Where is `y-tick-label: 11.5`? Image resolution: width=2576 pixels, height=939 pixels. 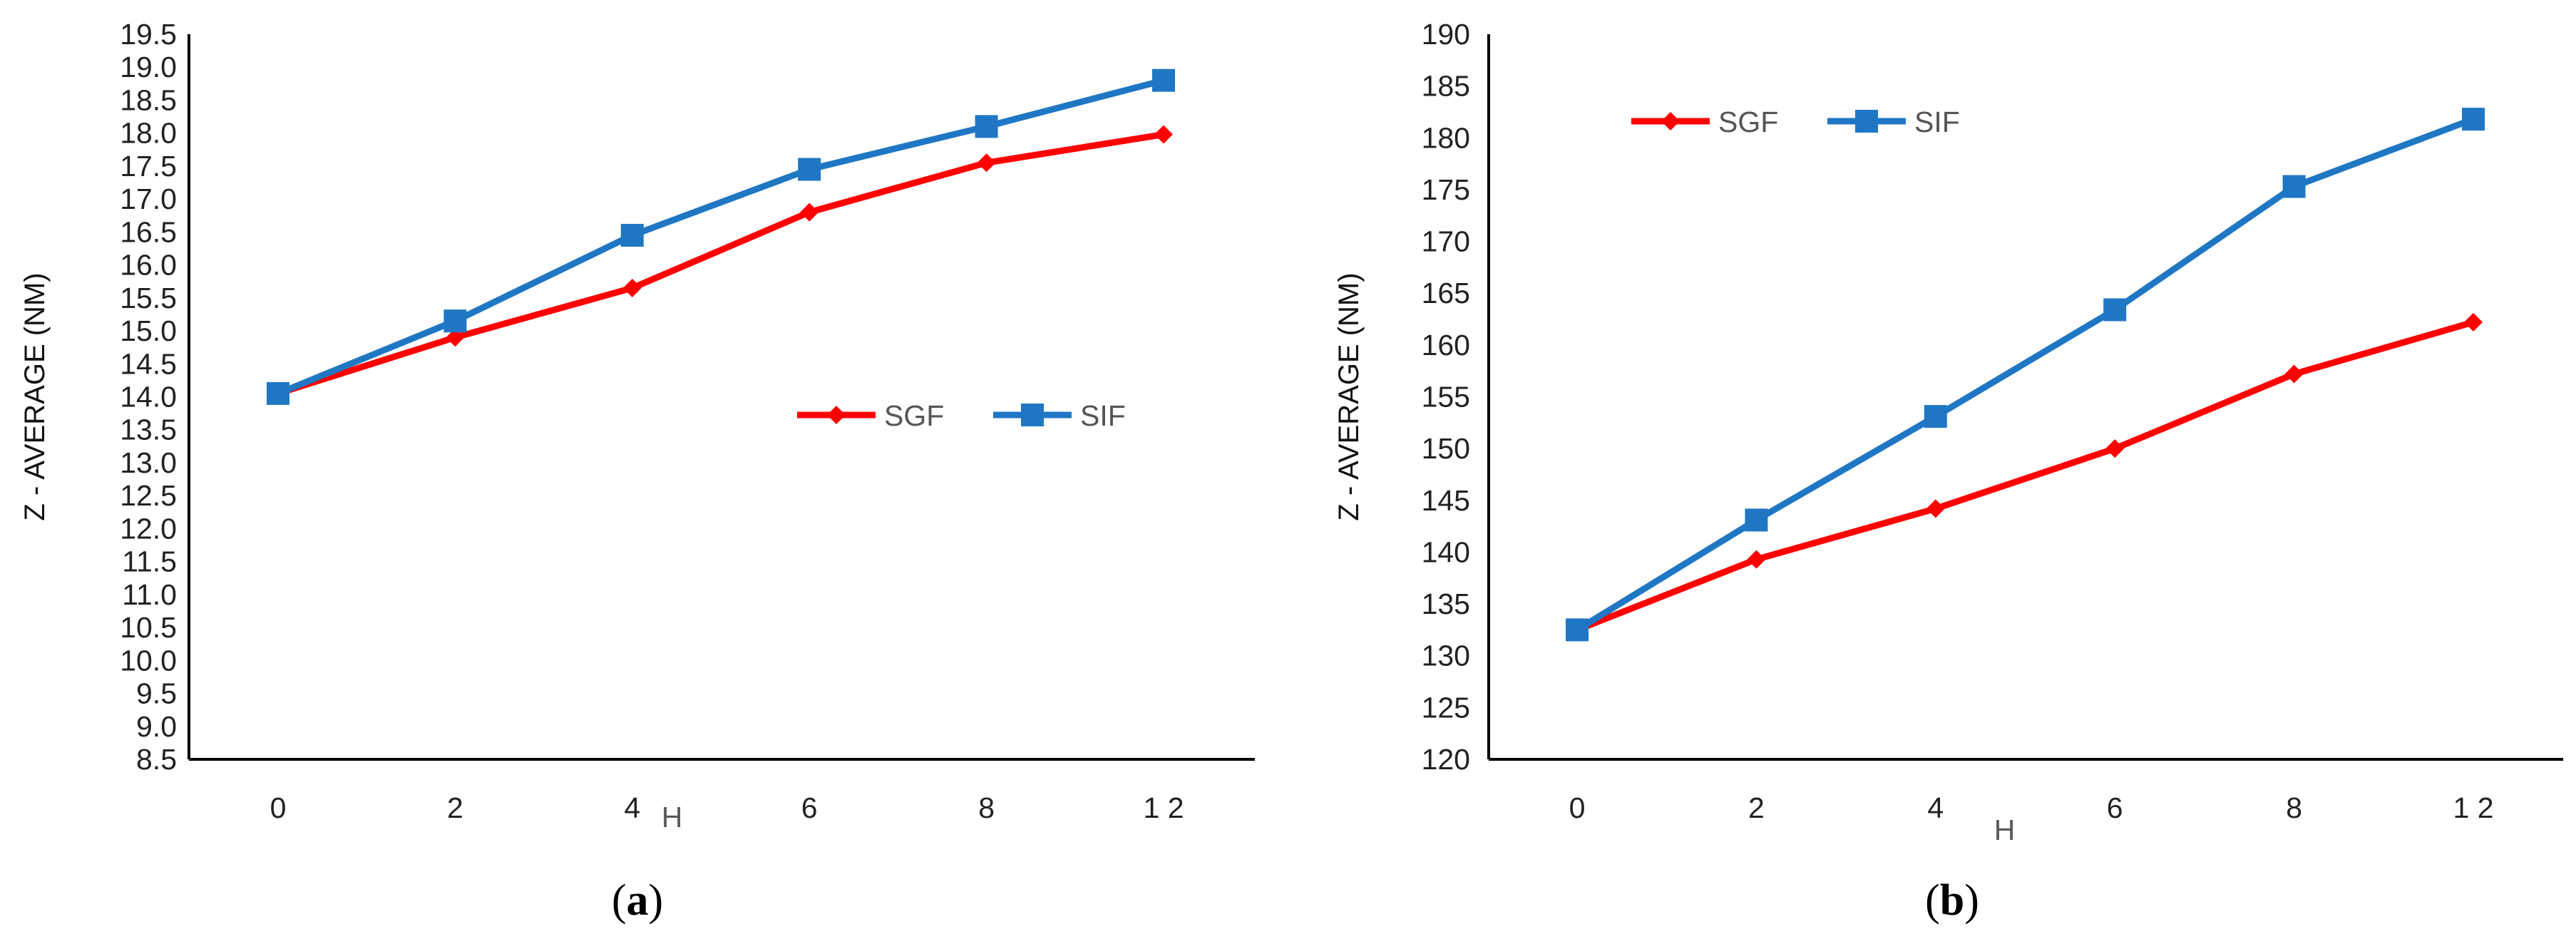
y-tick-label: 11.5 is located at coordinates (149, 561).